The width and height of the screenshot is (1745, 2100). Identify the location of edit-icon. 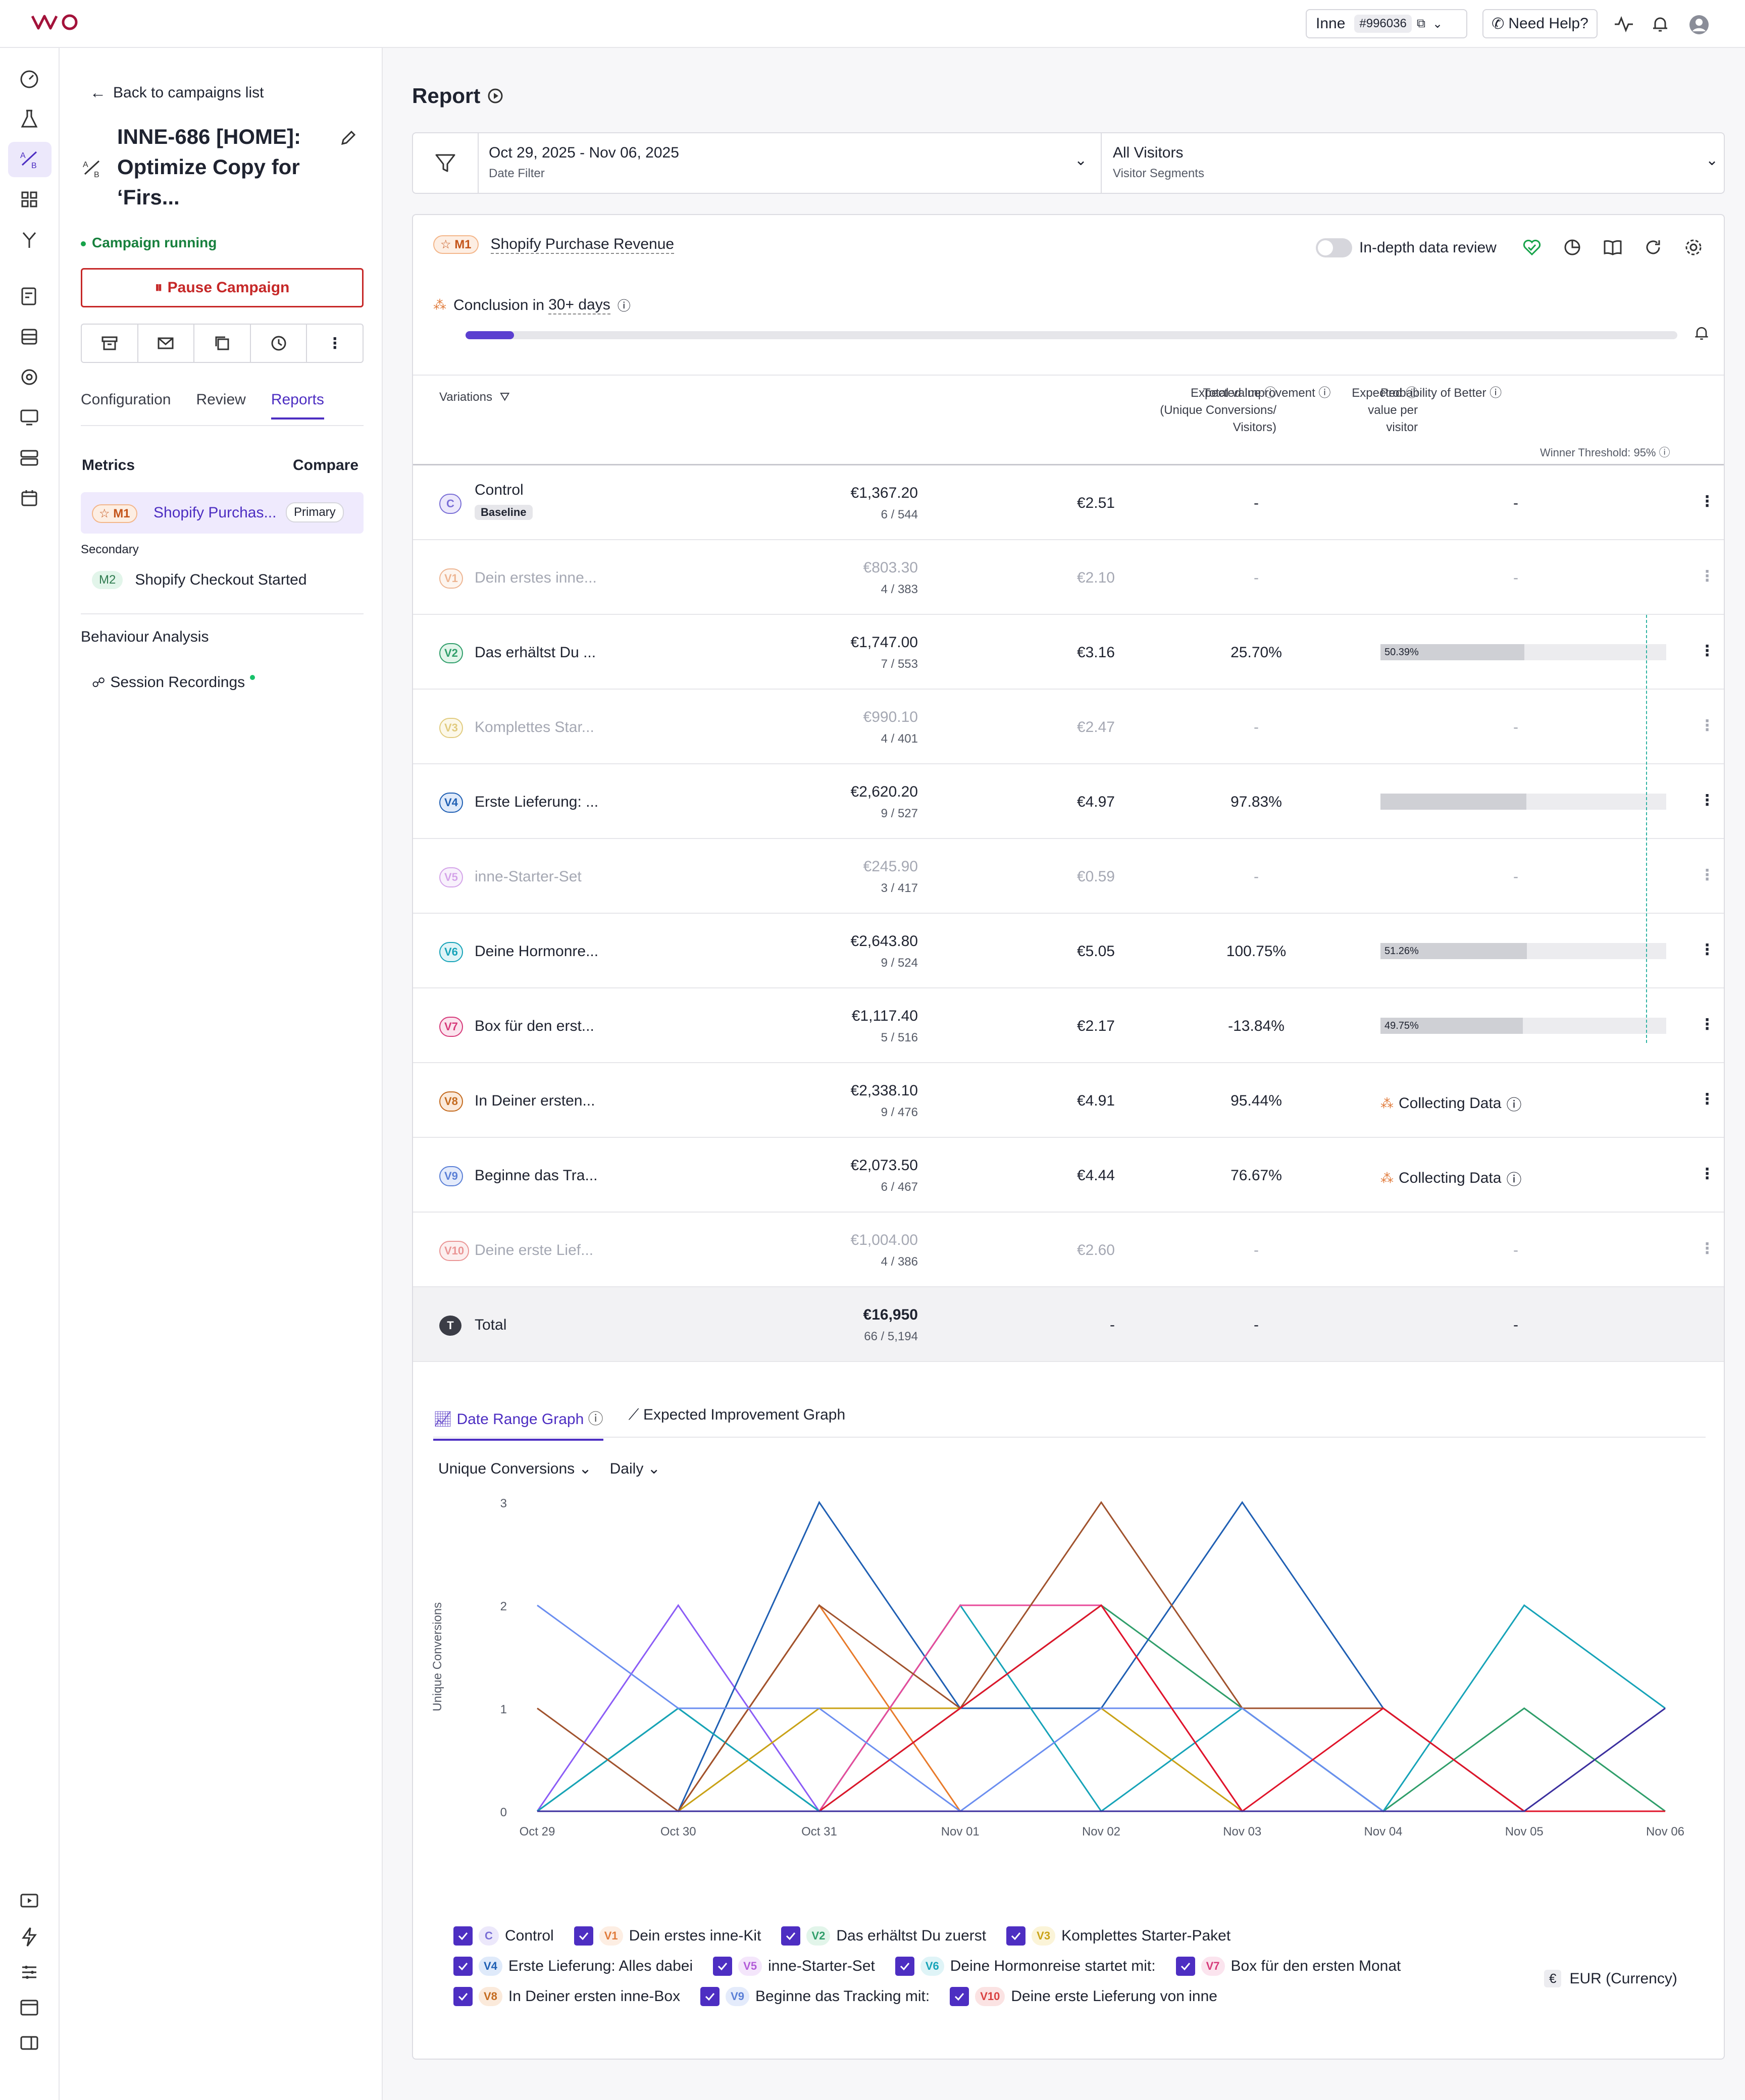
(348, 138).